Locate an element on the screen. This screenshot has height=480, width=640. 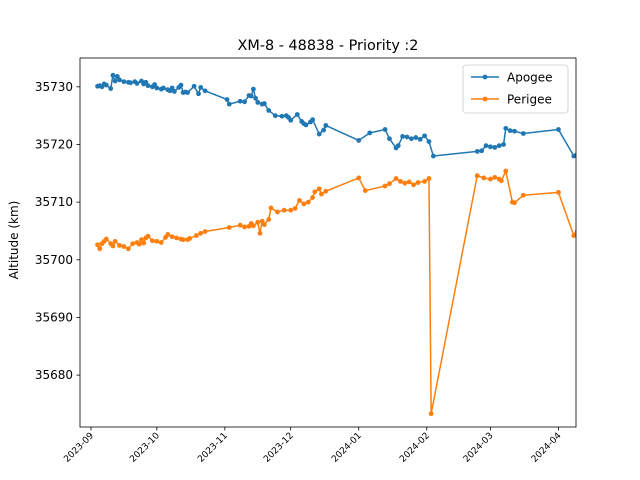
y-tick-label: 35720 is located at coordinates (54, 144).